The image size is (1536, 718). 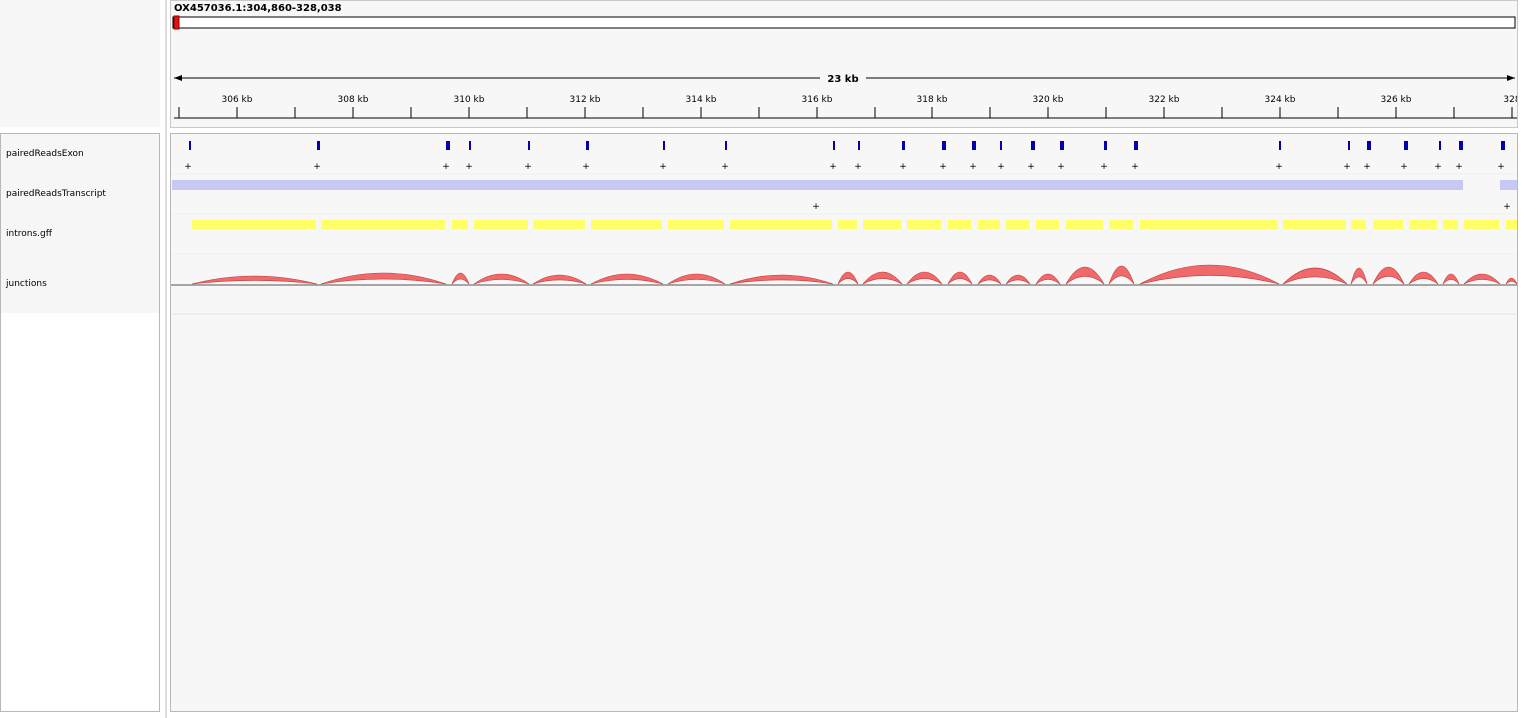 I want to click on track-name-transcript: pairedReadsTranscript, so click(x=56, y=194).